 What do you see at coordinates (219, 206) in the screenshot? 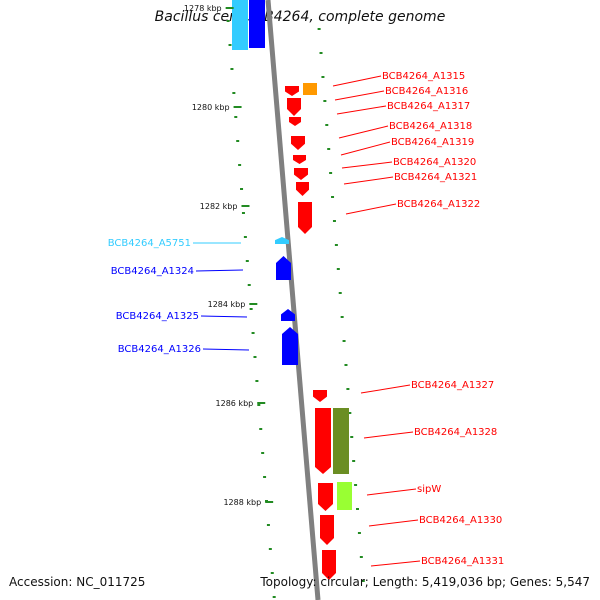
I see `scale-label: 1282 kbp` at bounding box center [219, 206].